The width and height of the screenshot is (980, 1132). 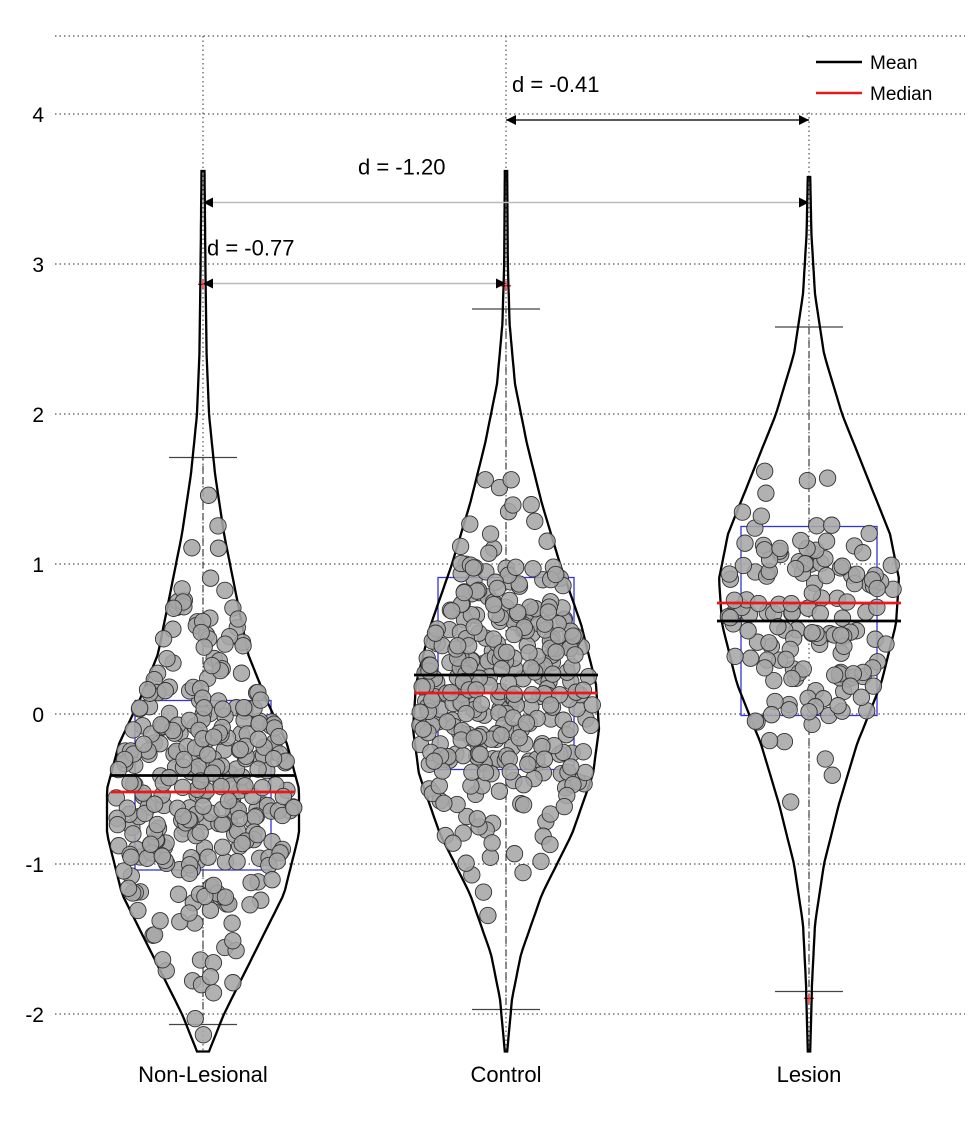 I want to click on y-tick-label: -1, so click(x=34, y=865).